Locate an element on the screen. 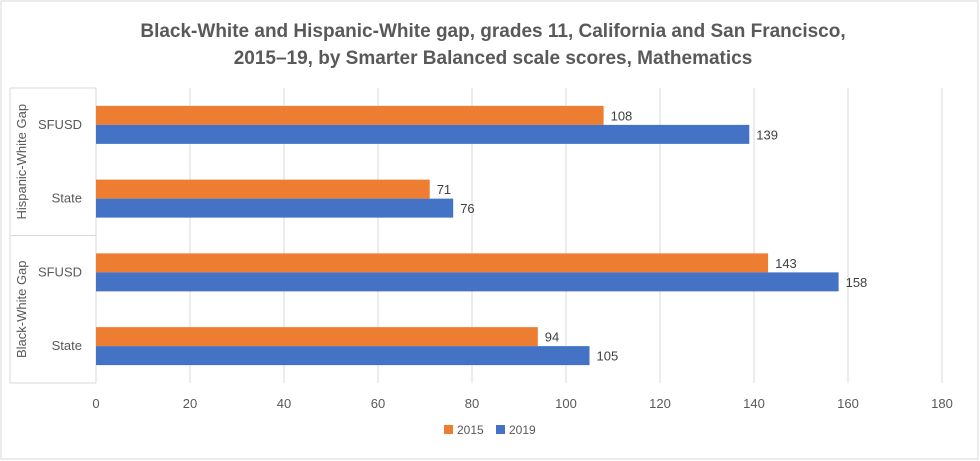 This screenshot has width=980, height=461. x-tick-label-120: 120 is located at coordinates (660, 403).